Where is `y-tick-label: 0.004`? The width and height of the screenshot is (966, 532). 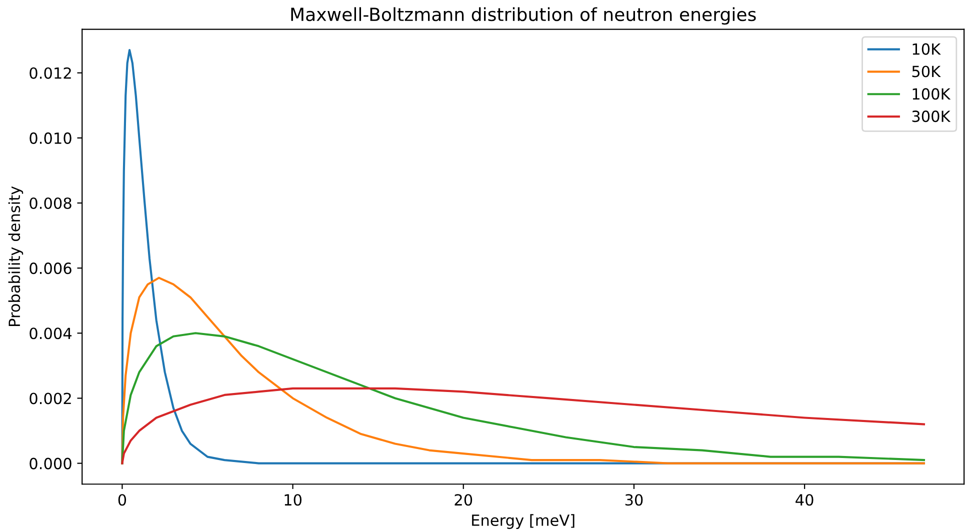
y-tick-label: 0.004 is located at coordinates (51, 334).